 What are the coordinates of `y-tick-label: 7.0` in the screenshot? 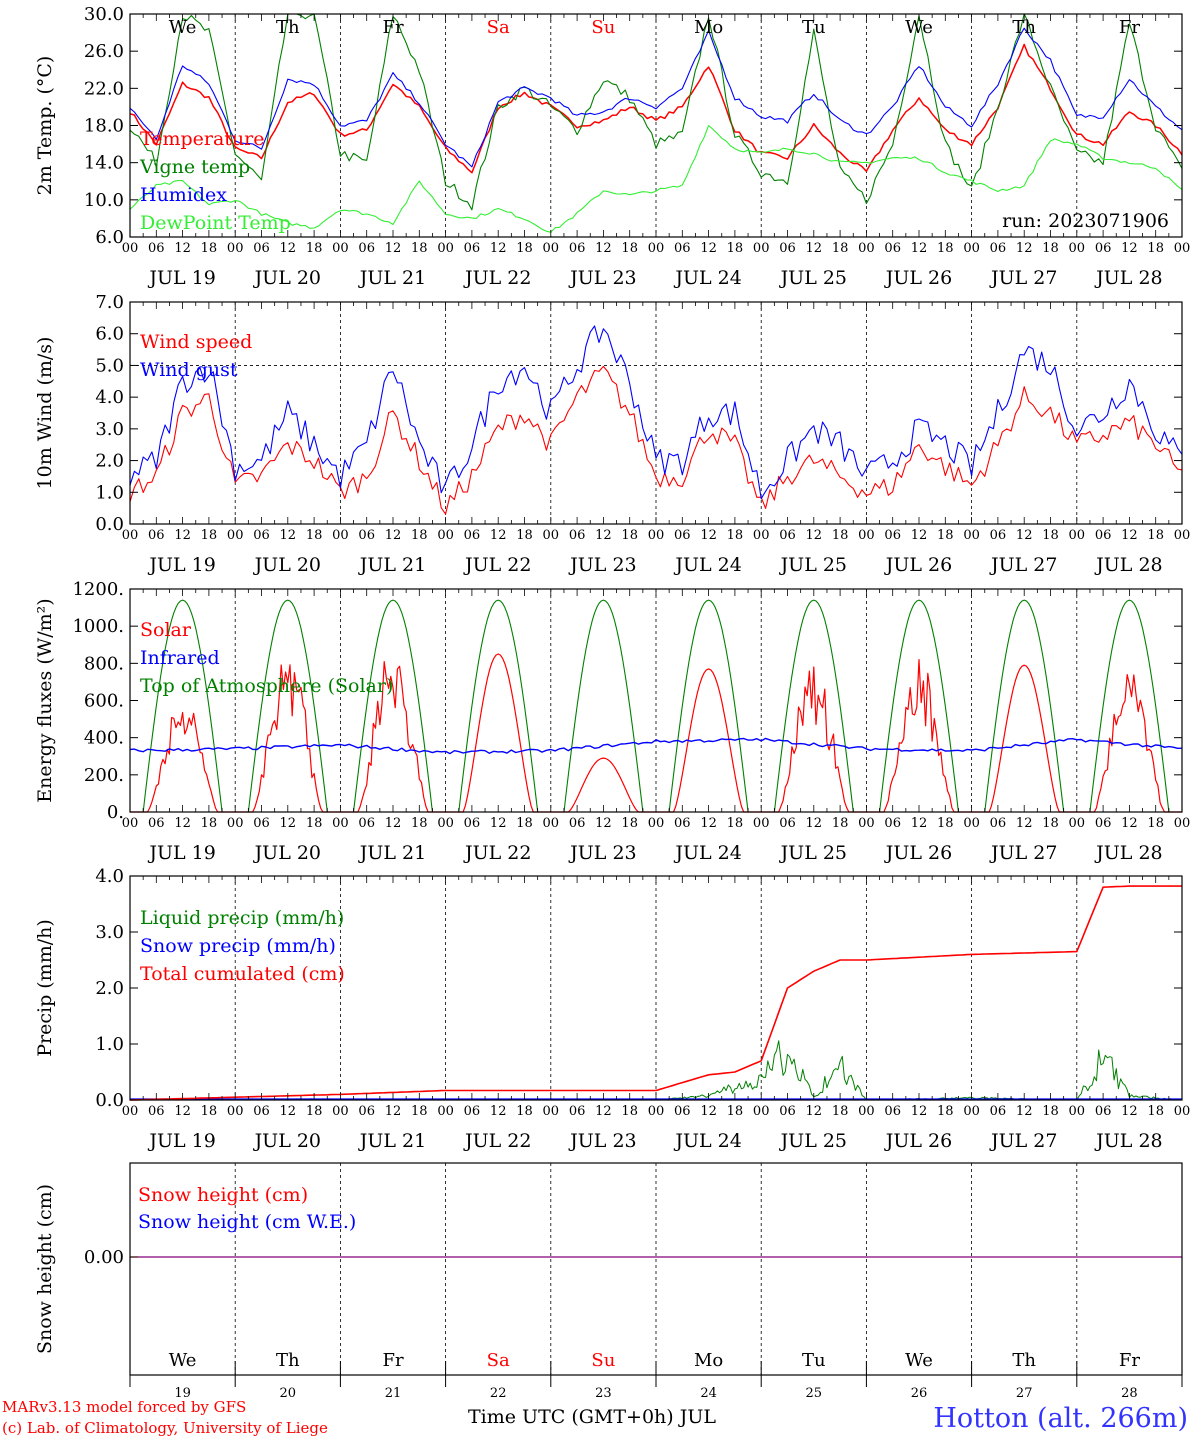 It's located at (109, 302).